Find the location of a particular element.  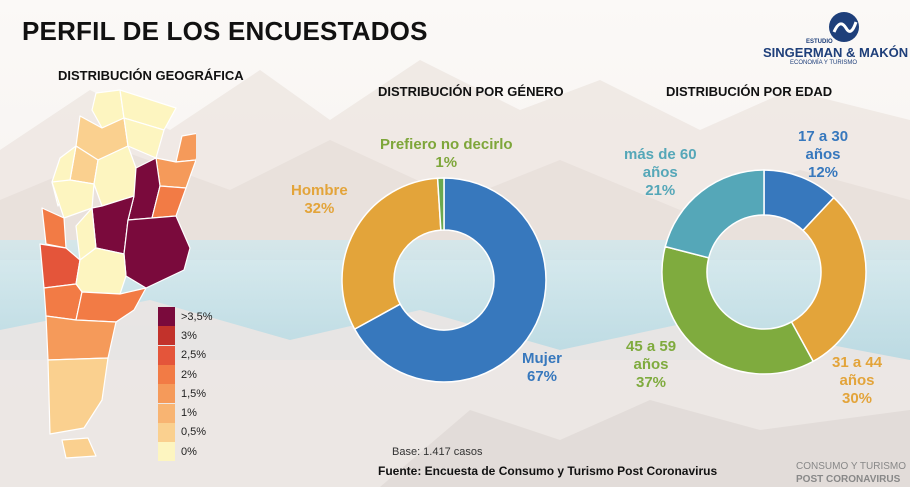

label-17-30: 17 a 30 años 12% is located at coordinates (823, 155).